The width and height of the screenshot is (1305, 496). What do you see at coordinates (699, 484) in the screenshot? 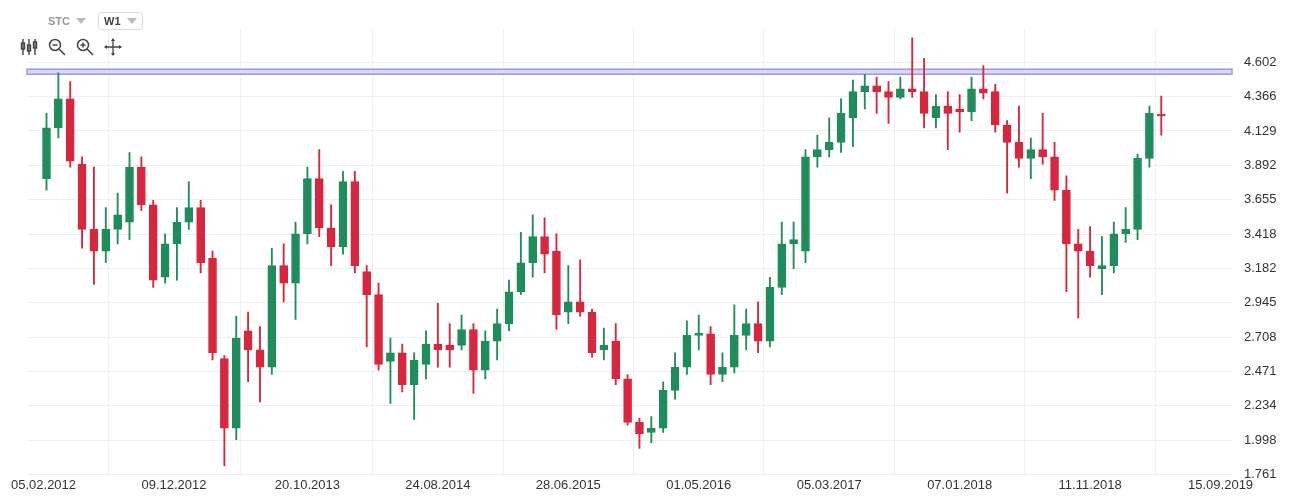
I see `x-tick-label: 01.05.2016` at bounding box center [699, 484].